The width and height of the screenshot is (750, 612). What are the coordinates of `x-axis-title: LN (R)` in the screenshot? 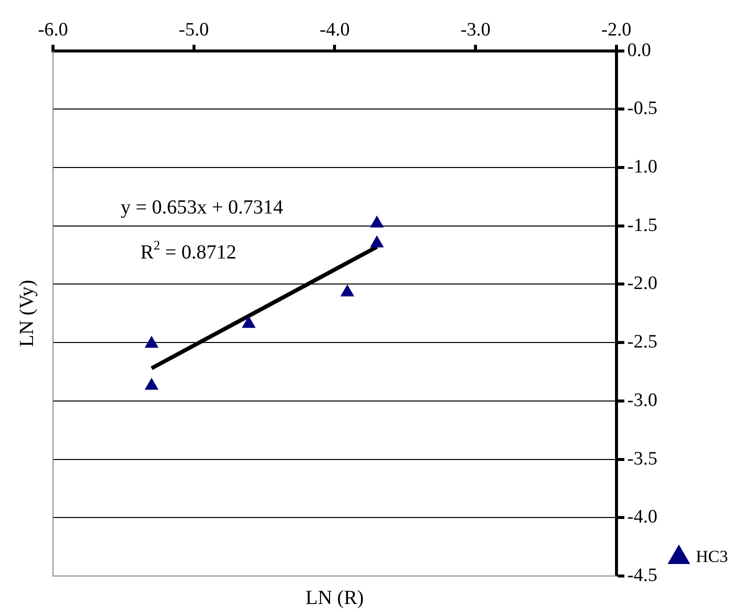 It's located at (334, 598).